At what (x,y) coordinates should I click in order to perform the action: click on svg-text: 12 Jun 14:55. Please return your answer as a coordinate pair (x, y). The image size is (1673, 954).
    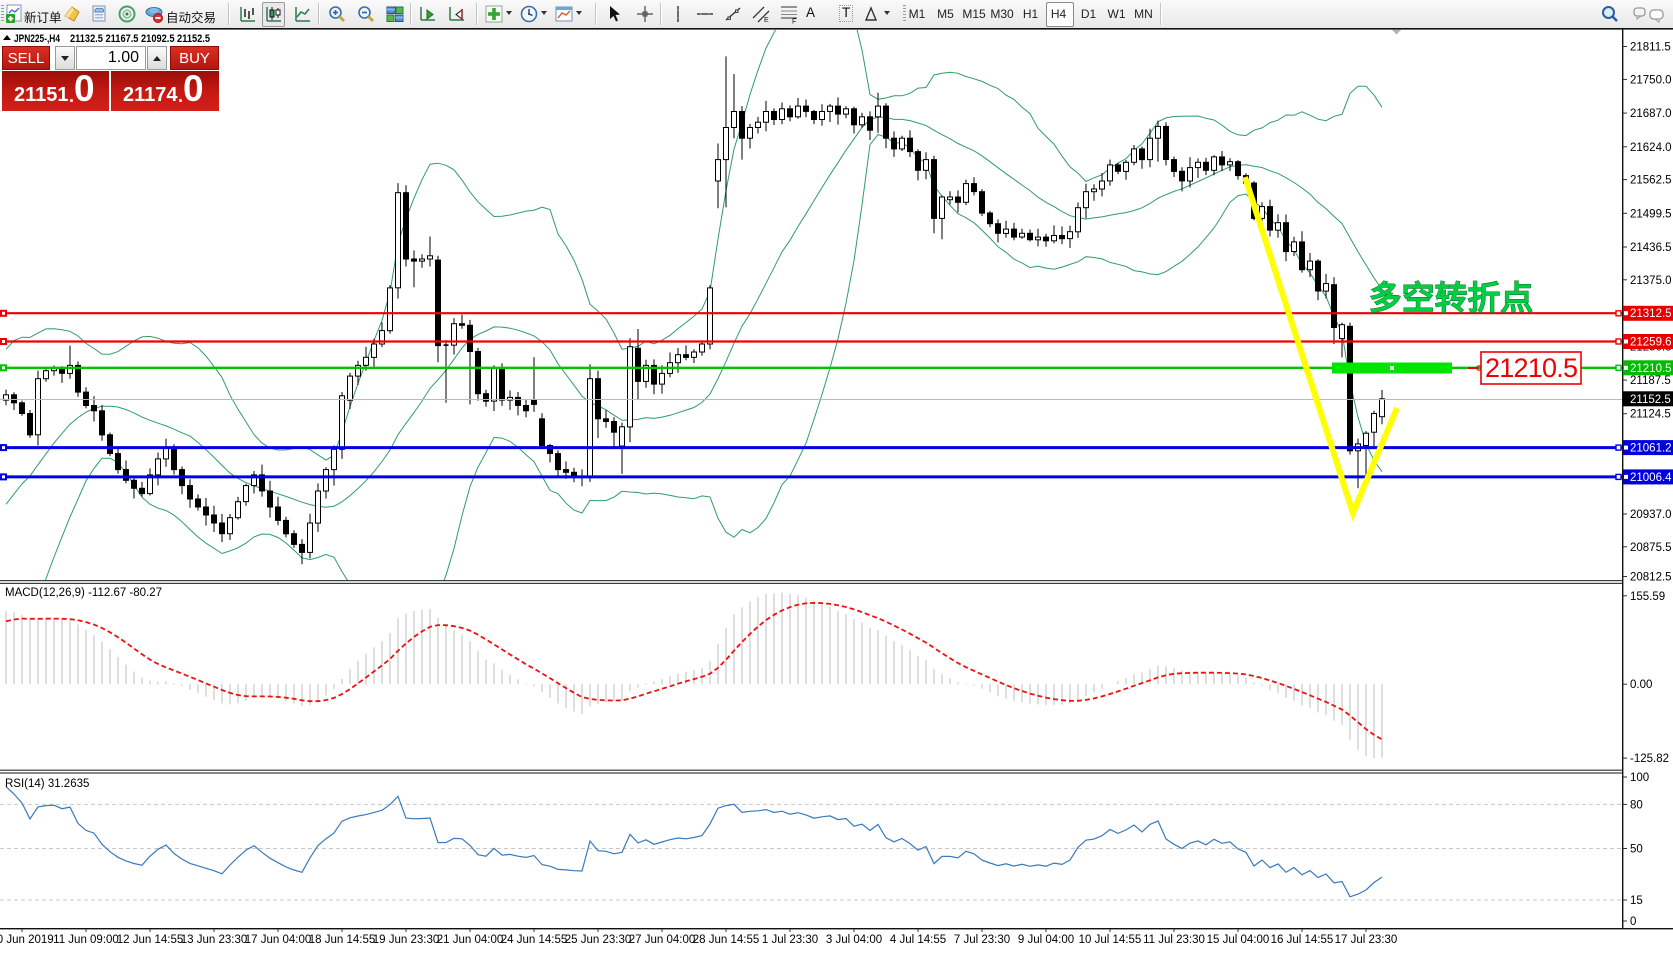
    Looking at the image, I should click on (150, 940).